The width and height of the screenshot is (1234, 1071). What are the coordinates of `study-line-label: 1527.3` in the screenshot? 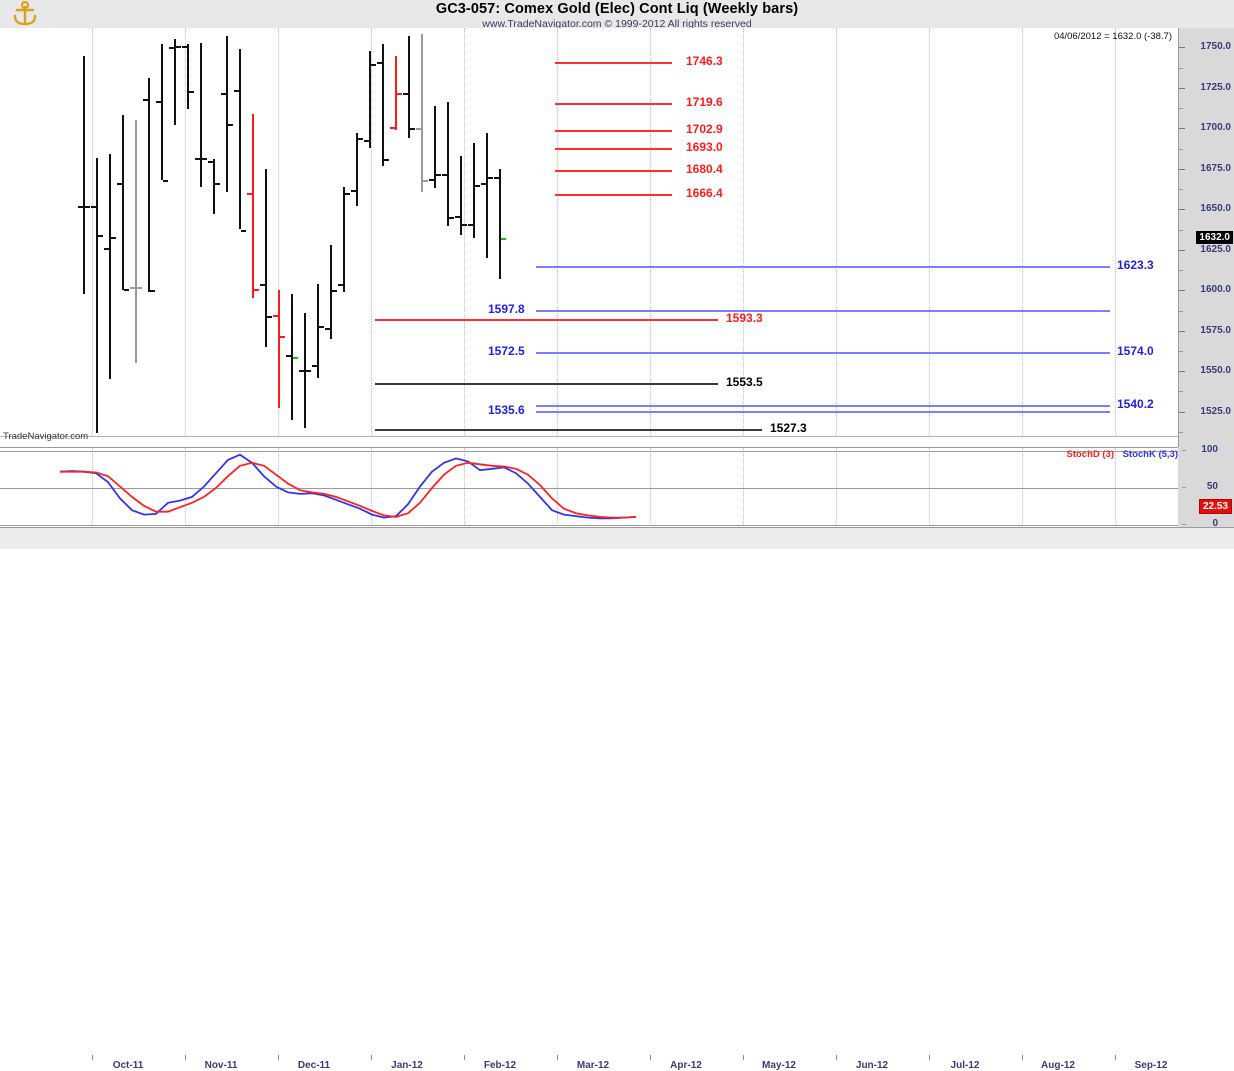 It's located at (788, 428).